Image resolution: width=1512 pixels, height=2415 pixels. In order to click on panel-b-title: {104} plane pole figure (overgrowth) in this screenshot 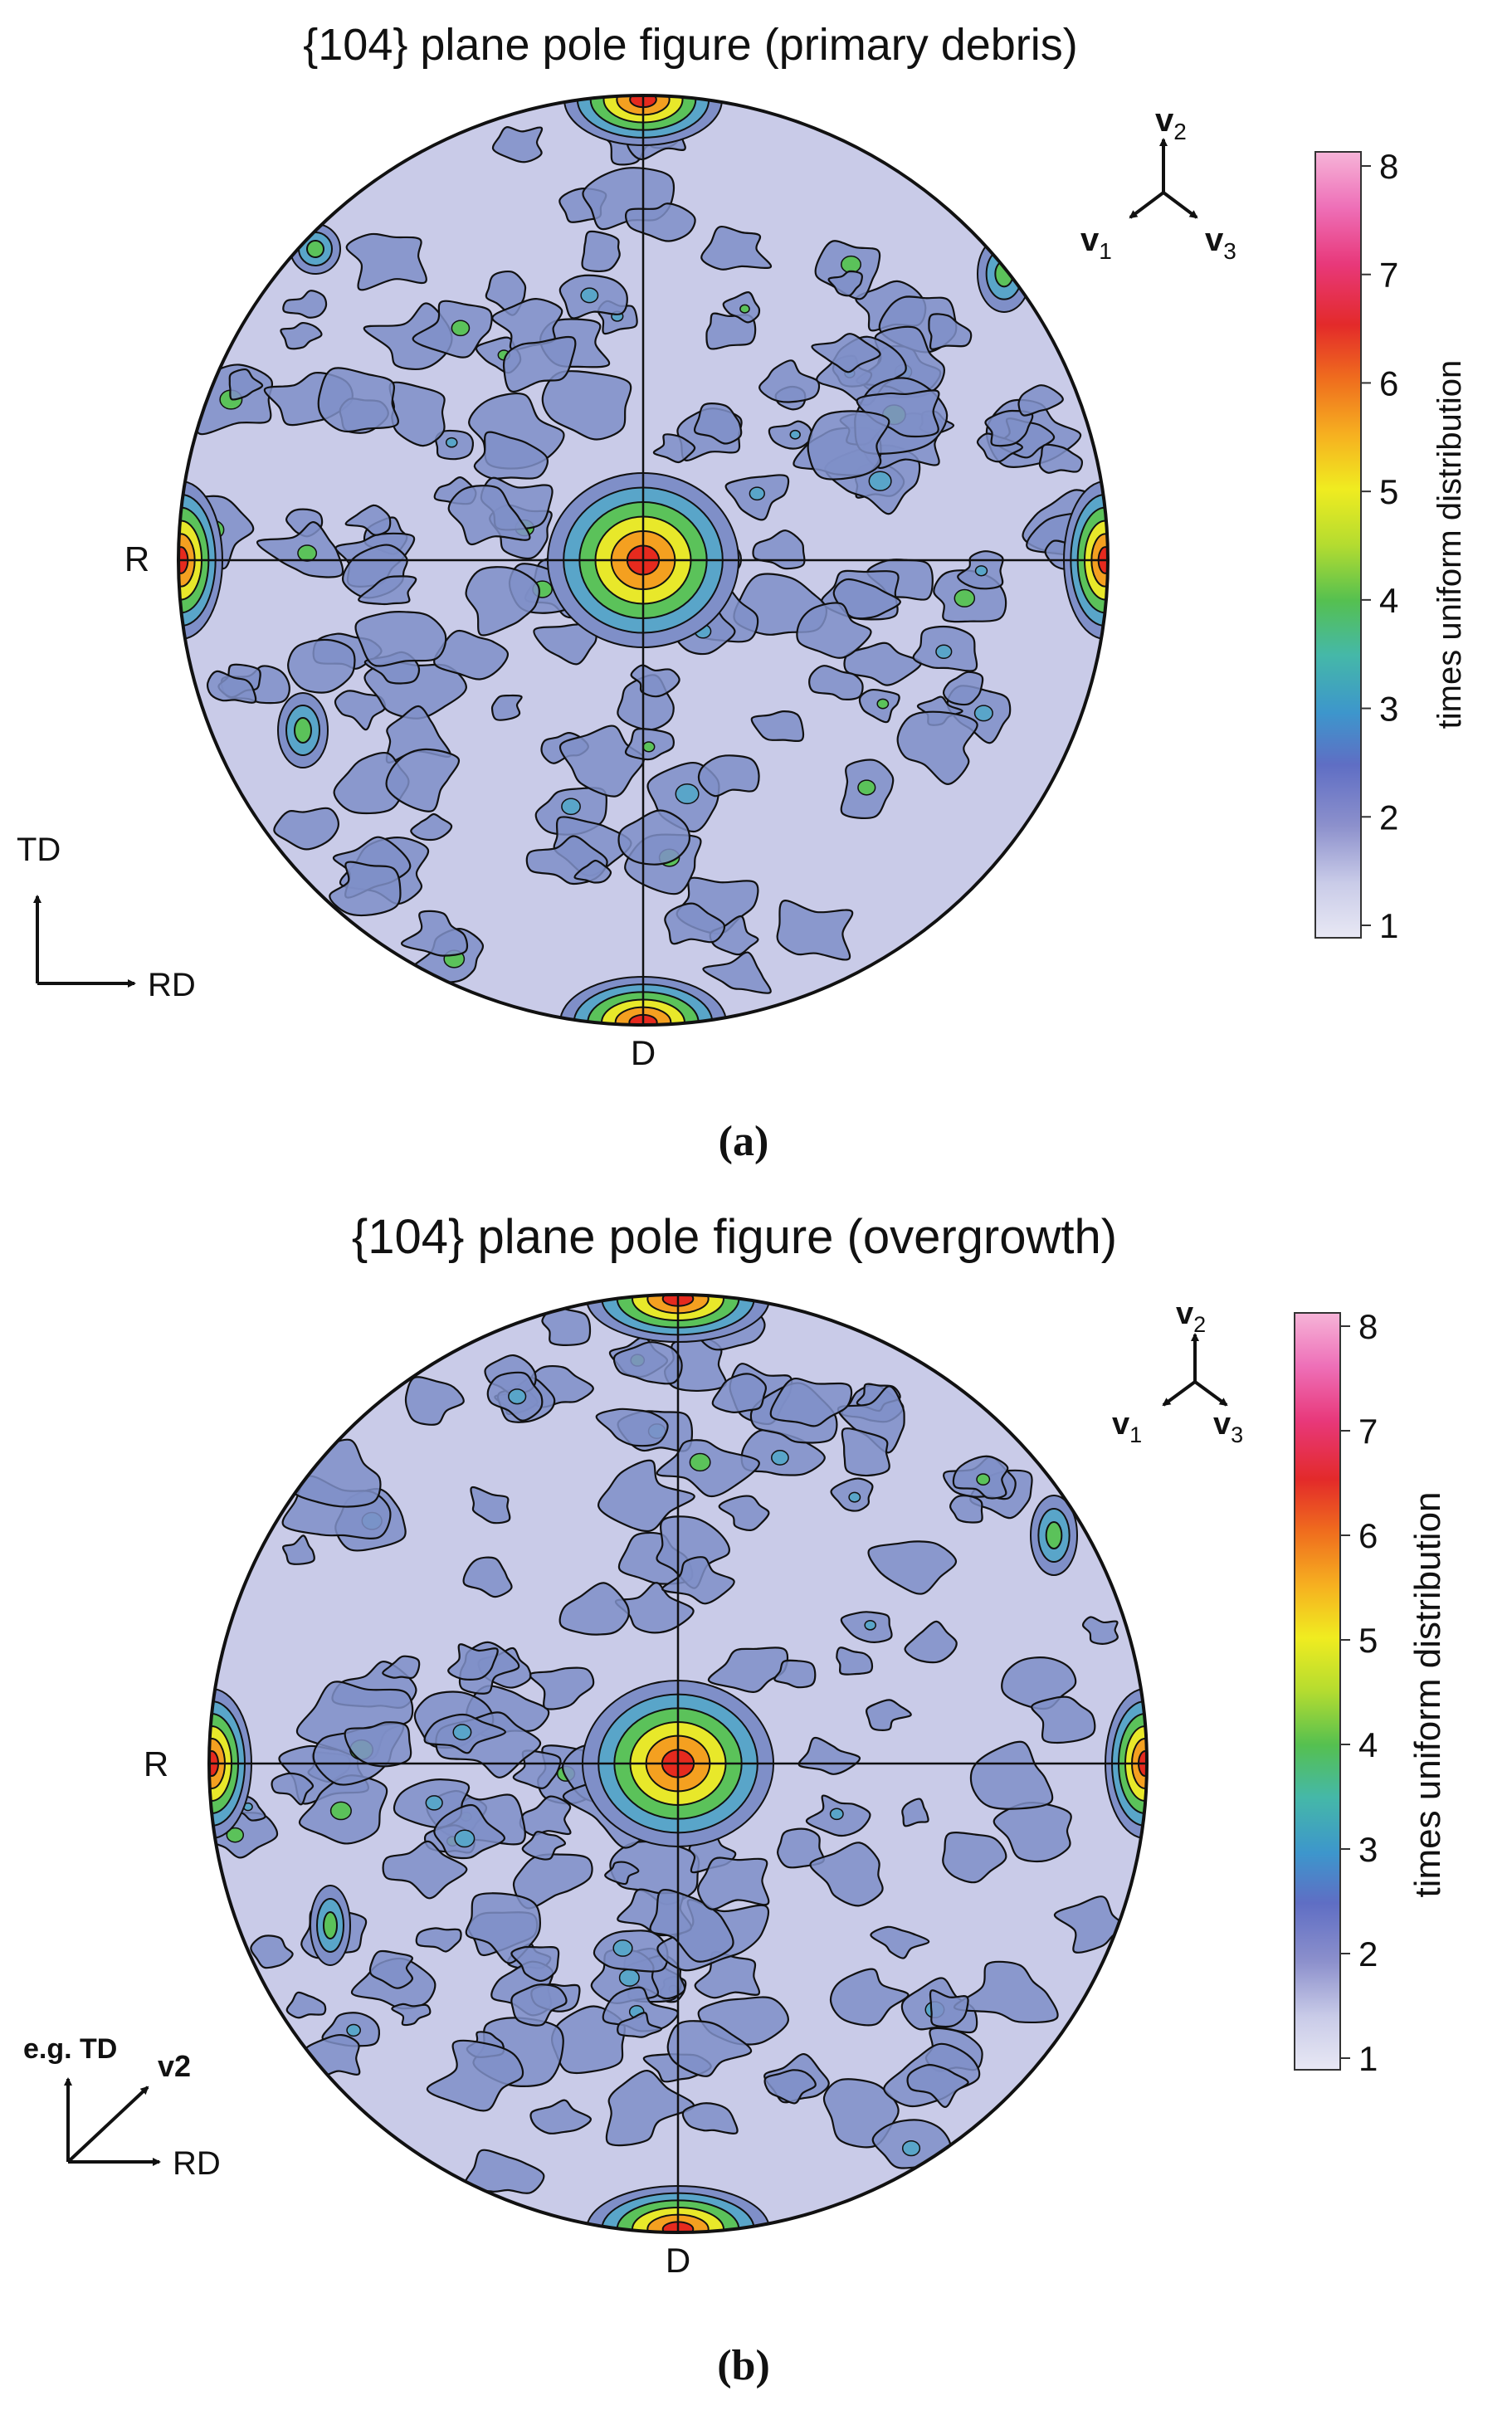, I will do `click(734, 1237)`.